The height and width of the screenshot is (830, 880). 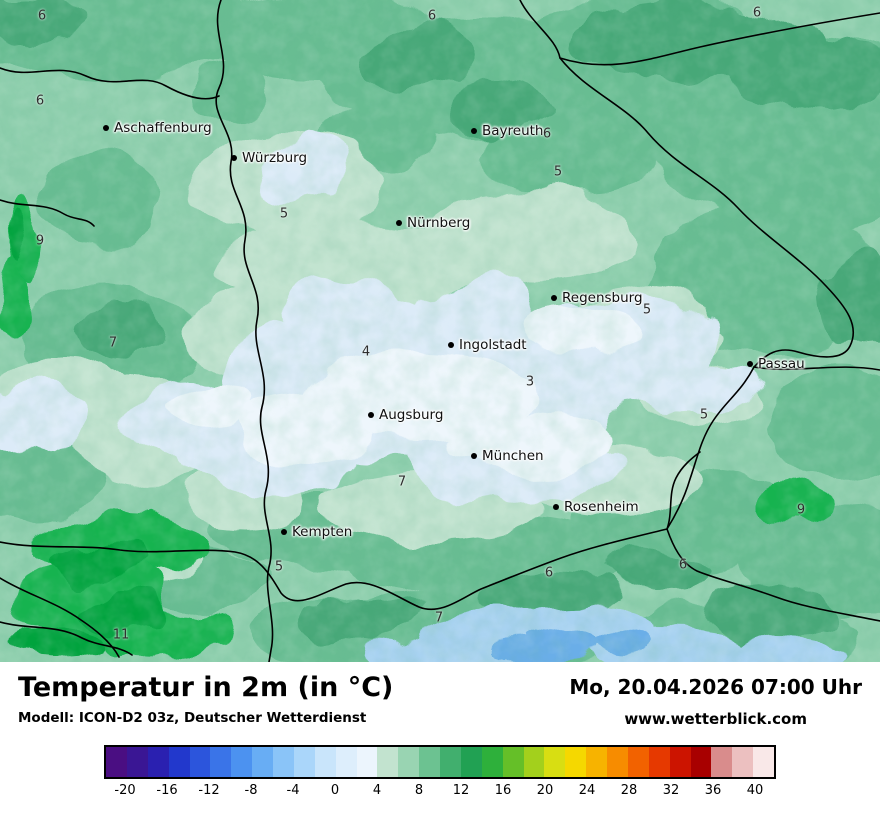 What do you see at coordinates (121, 635) in the screenshot?
I see `temp-value: 11` at bounding box center [121, 635].